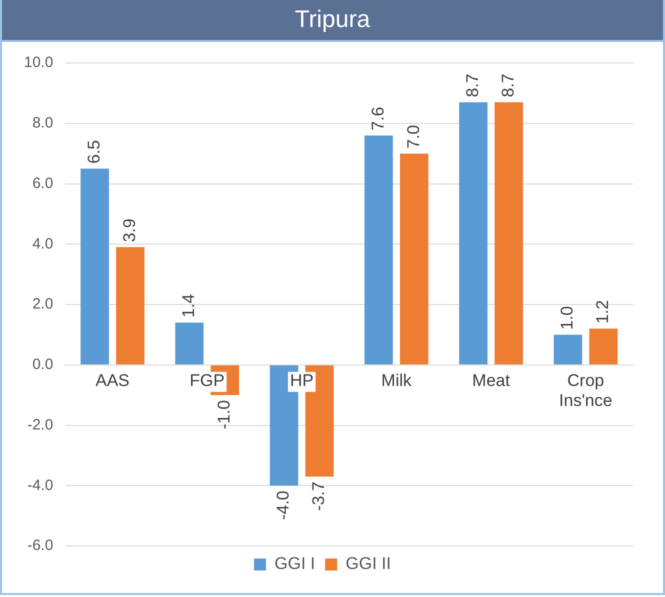 The width and height of the screenshot is (665, 597). I want to click on y-tick-label: -4.0, so click(40, 485).